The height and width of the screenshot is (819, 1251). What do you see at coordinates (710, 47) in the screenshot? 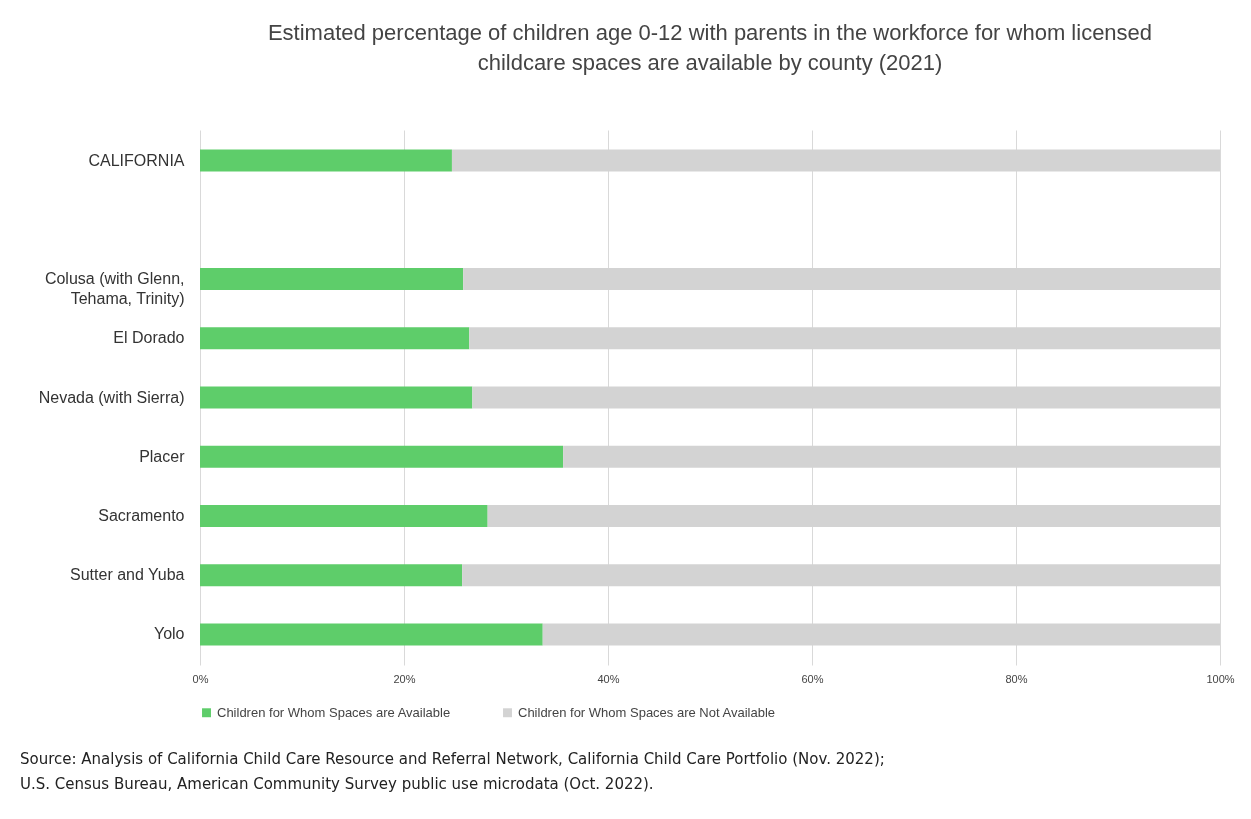
I see `chart-title: Estimated percentage of children age 0-12 with parents in the workforce for whom licensed childcare spaces are available by county (2021)` at bounding box center [710, 47].